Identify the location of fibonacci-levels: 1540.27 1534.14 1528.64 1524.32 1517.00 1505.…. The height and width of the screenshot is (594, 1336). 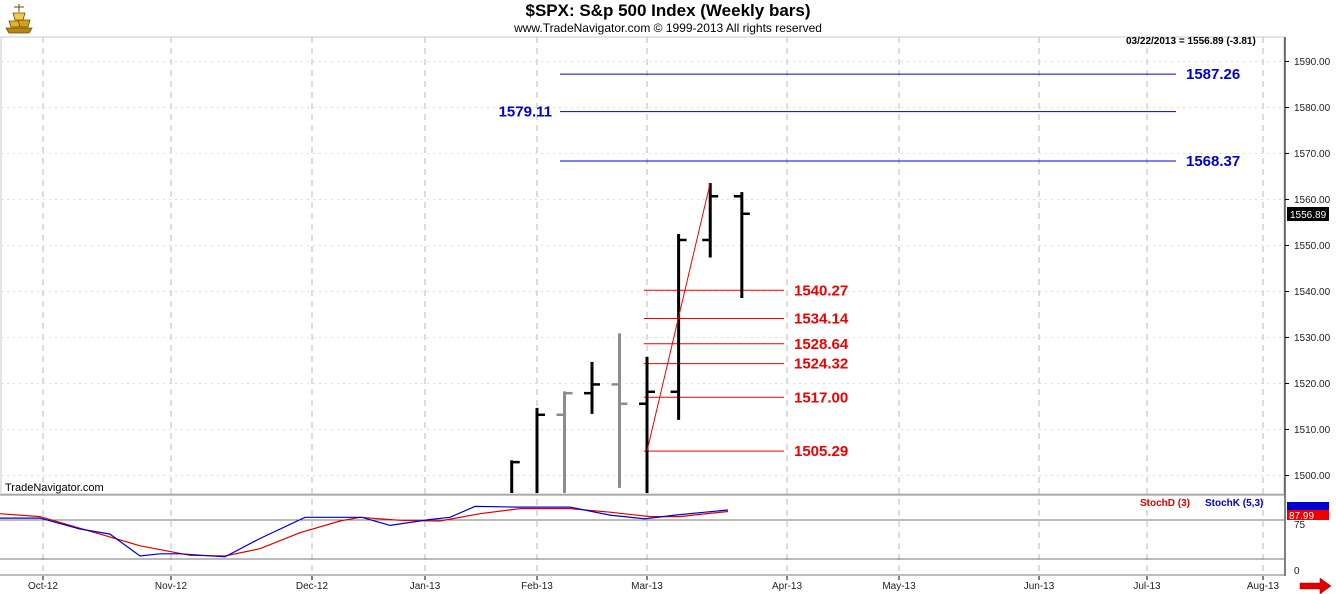
(746, 371).